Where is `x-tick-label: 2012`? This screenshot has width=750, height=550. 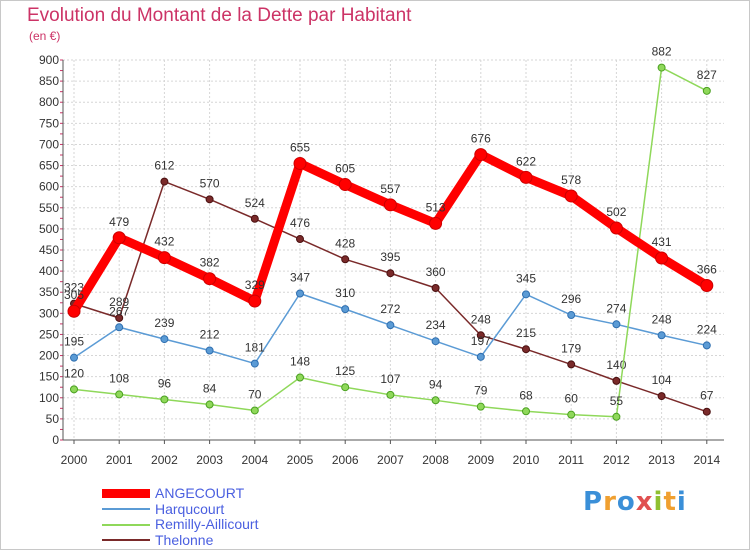 x-tick-label: 2012 is located at coordinates (616, 460).